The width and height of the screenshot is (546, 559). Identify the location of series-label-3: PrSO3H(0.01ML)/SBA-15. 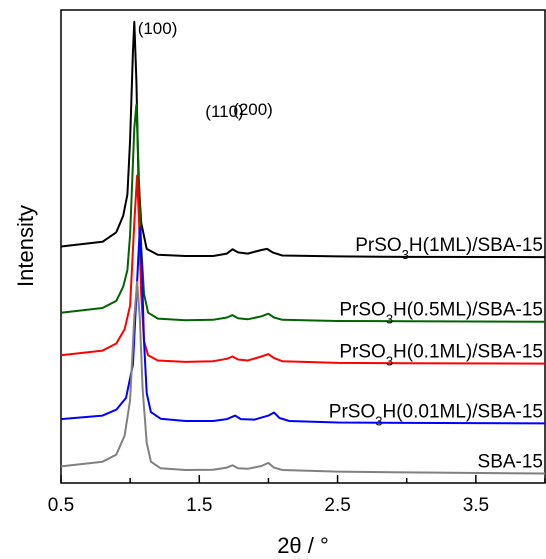
(436, 414).